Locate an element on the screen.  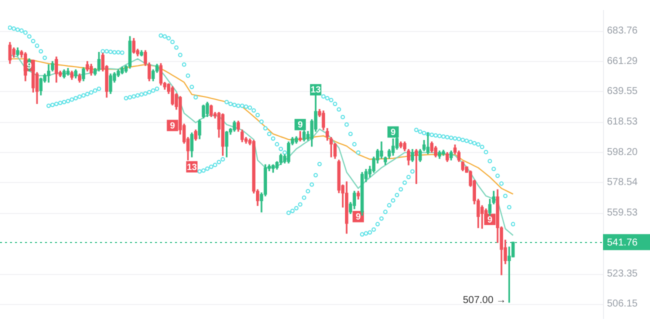
y-tick-label: 559.53 is located at coordinates (622, 213).